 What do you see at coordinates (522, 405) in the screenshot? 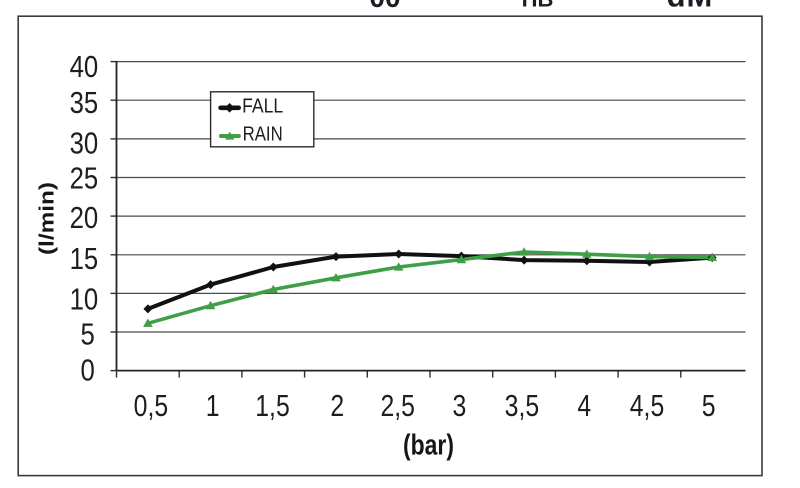
I see `svg-text: 3,5` at bounding box center [522, 405].